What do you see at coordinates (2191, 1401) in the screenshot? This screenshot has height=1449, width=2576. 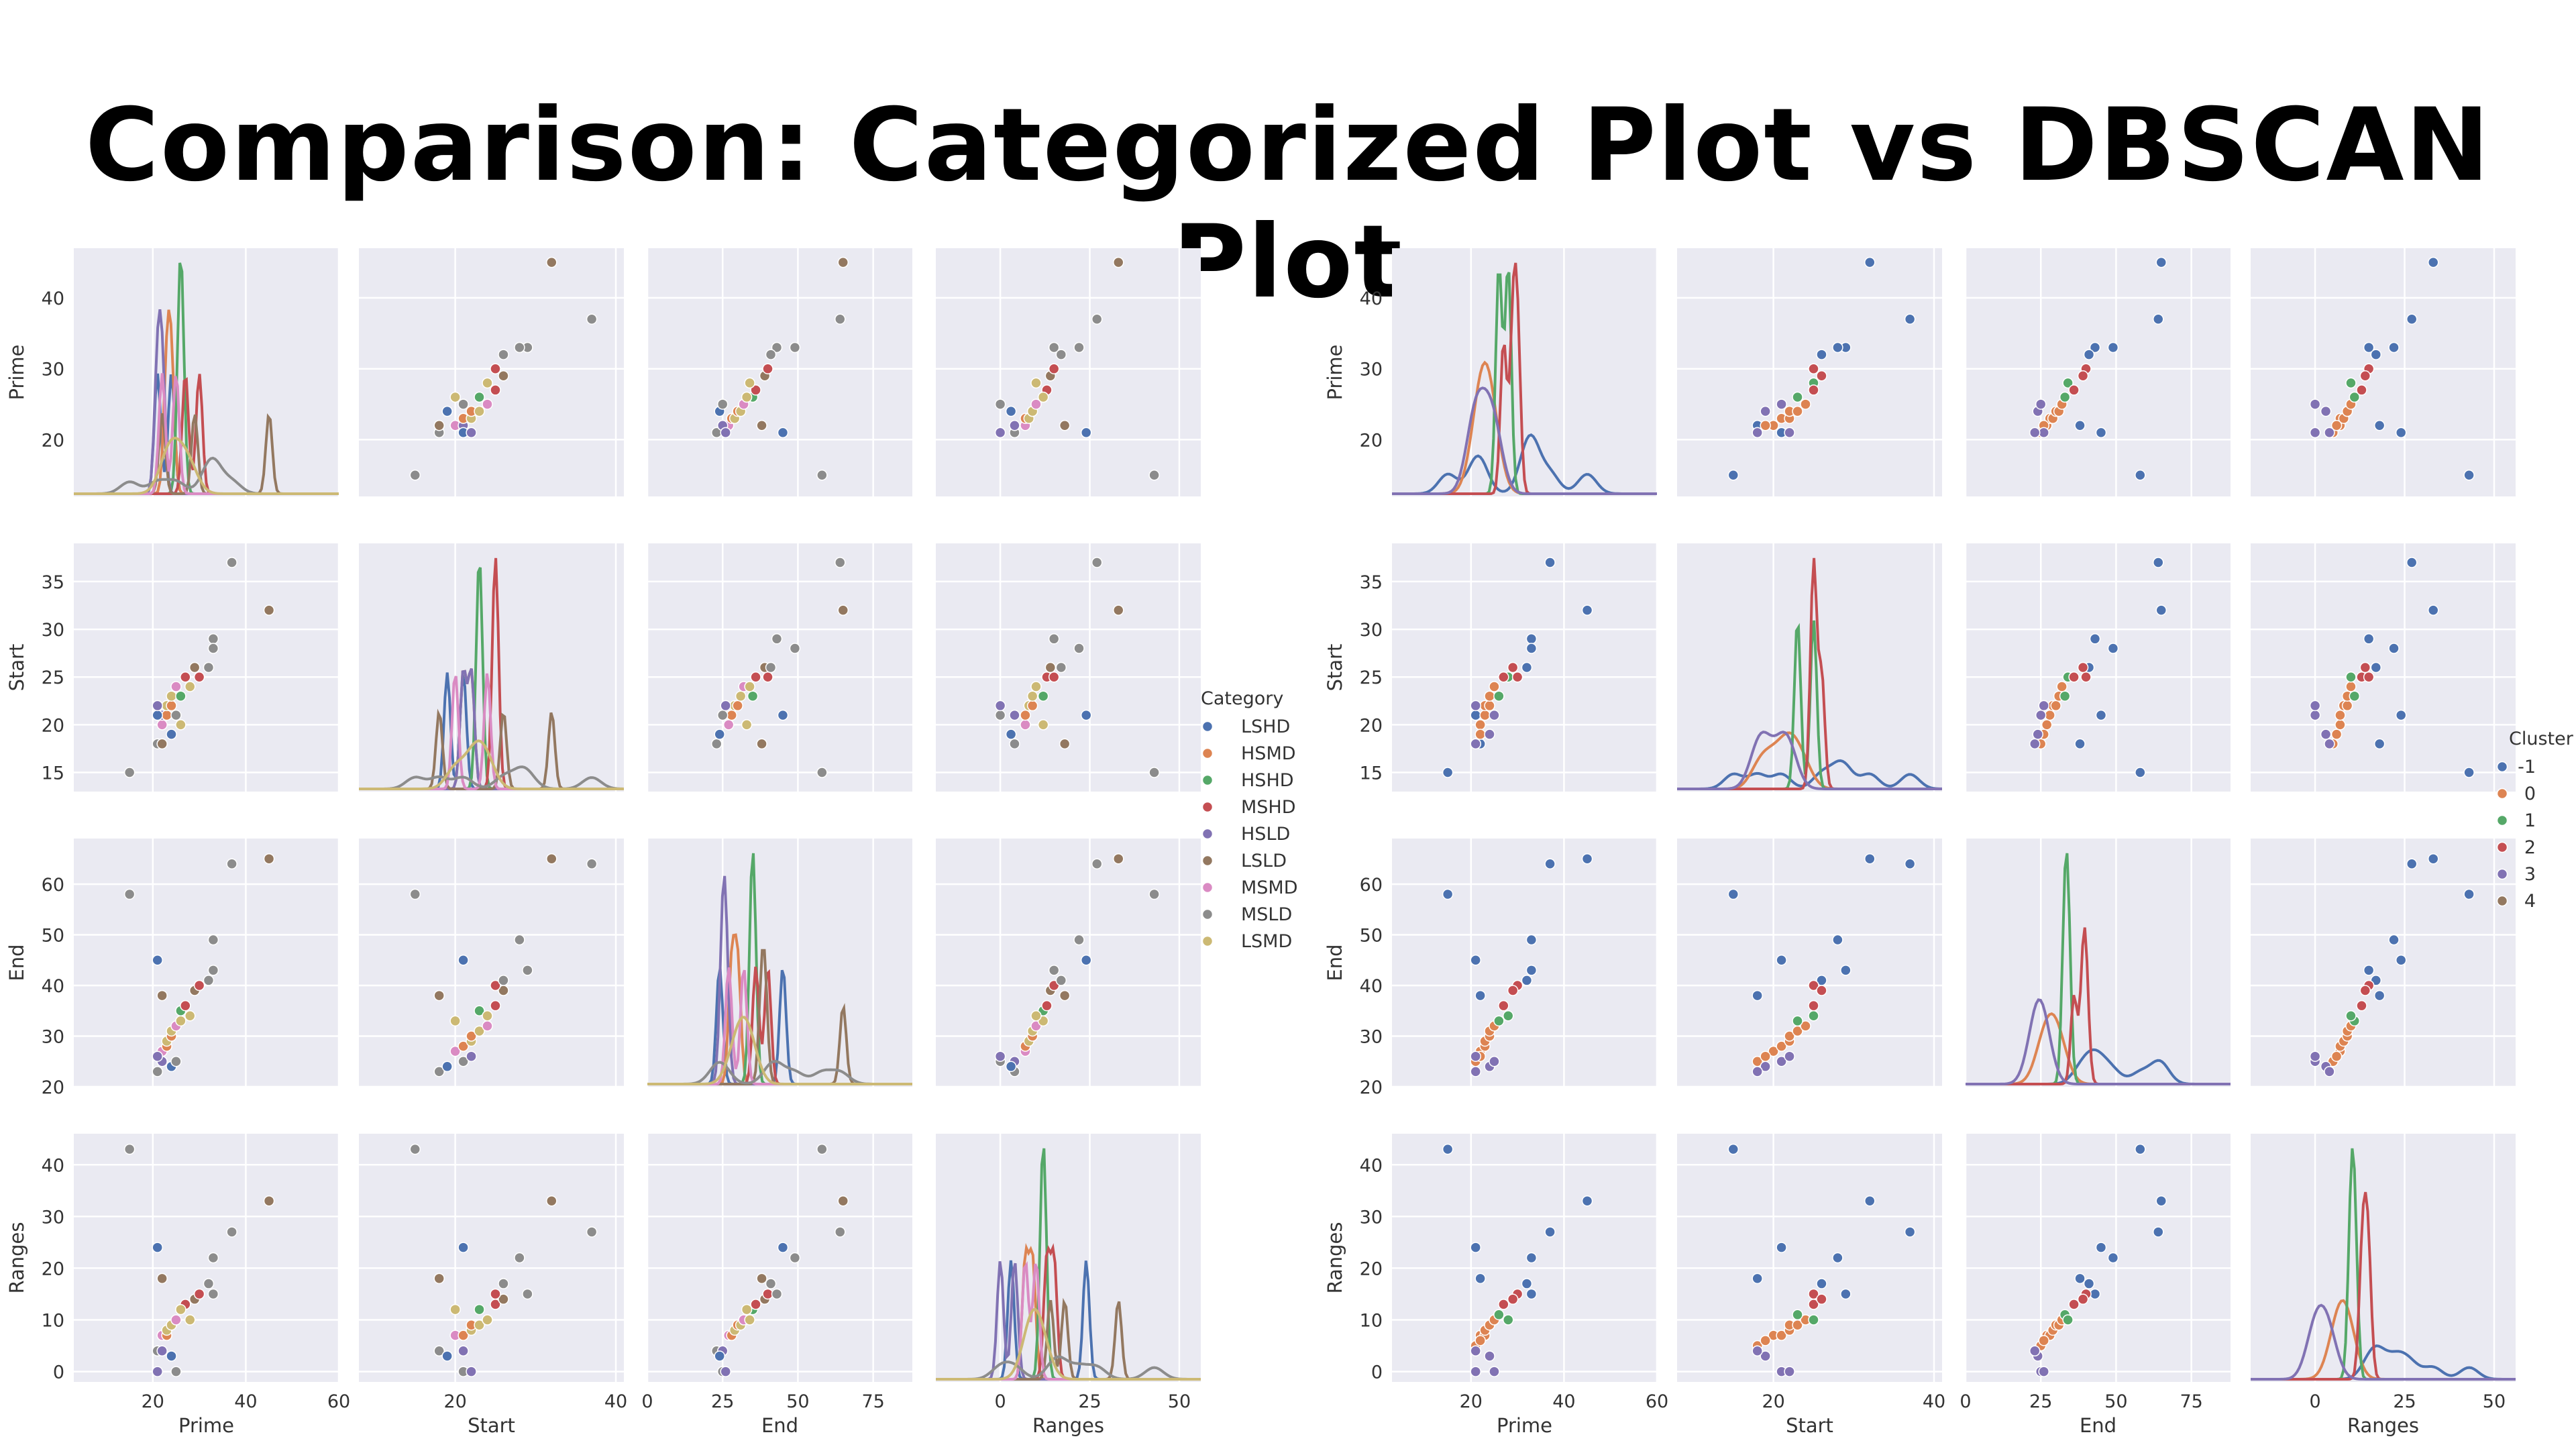 I see `x-tick-label: 75` at bounding box center [2191, 1401].